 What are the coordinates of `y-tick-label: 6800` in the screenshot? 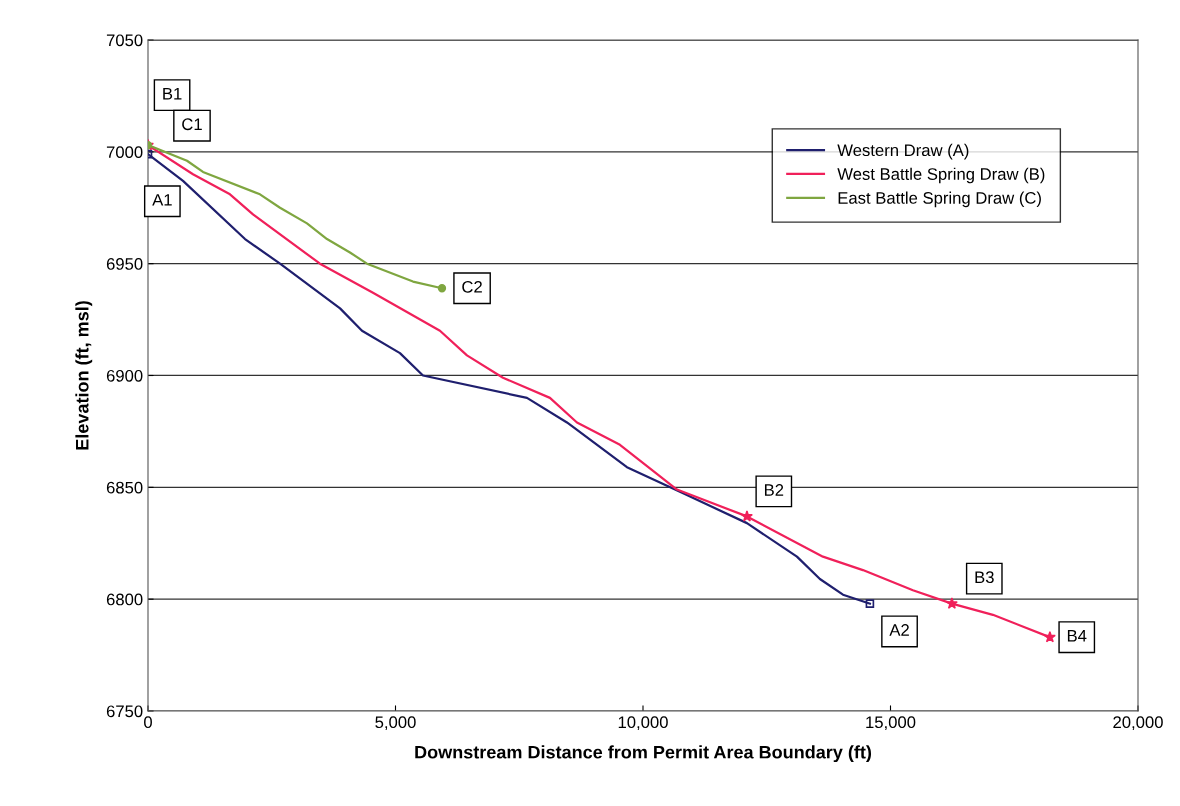 It's located at (124, 599).